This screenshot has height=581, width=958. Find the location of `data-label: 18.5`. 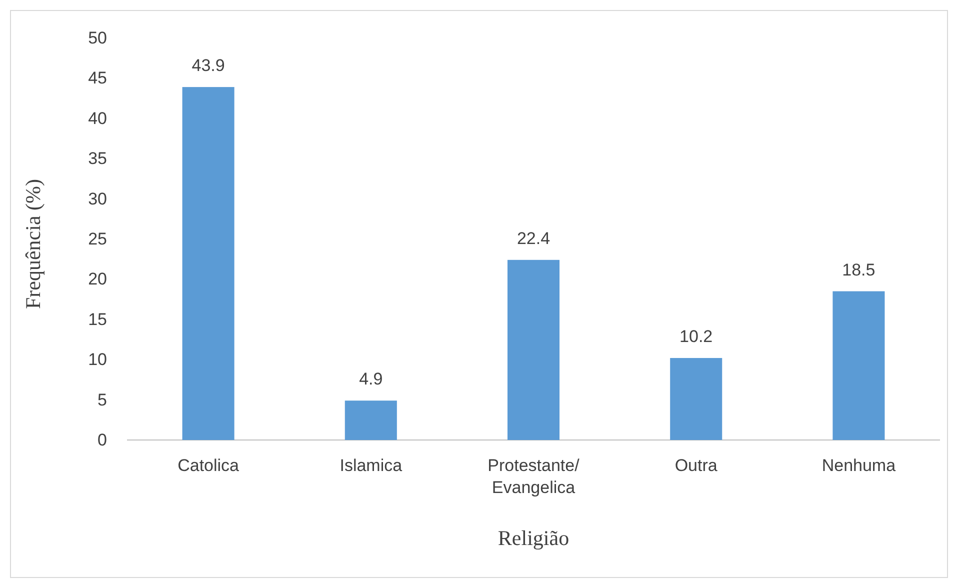

data-label: 18.5 is located at coordinates (859, 270).